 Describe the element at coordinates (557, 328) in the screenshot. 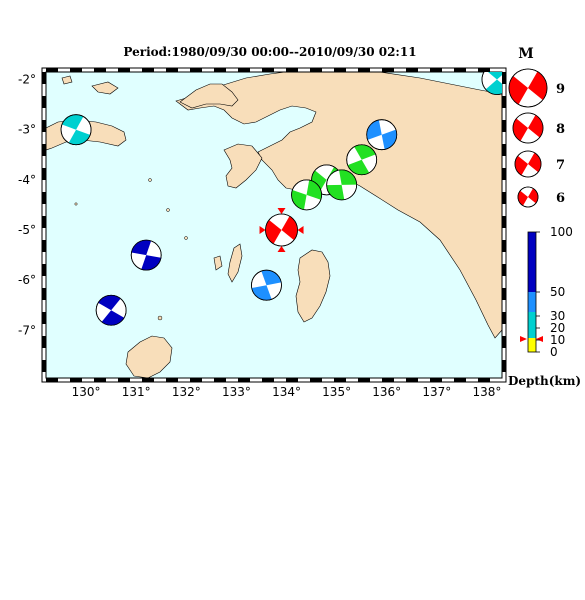

I see `colorbar-tick-label: 20` at that location.